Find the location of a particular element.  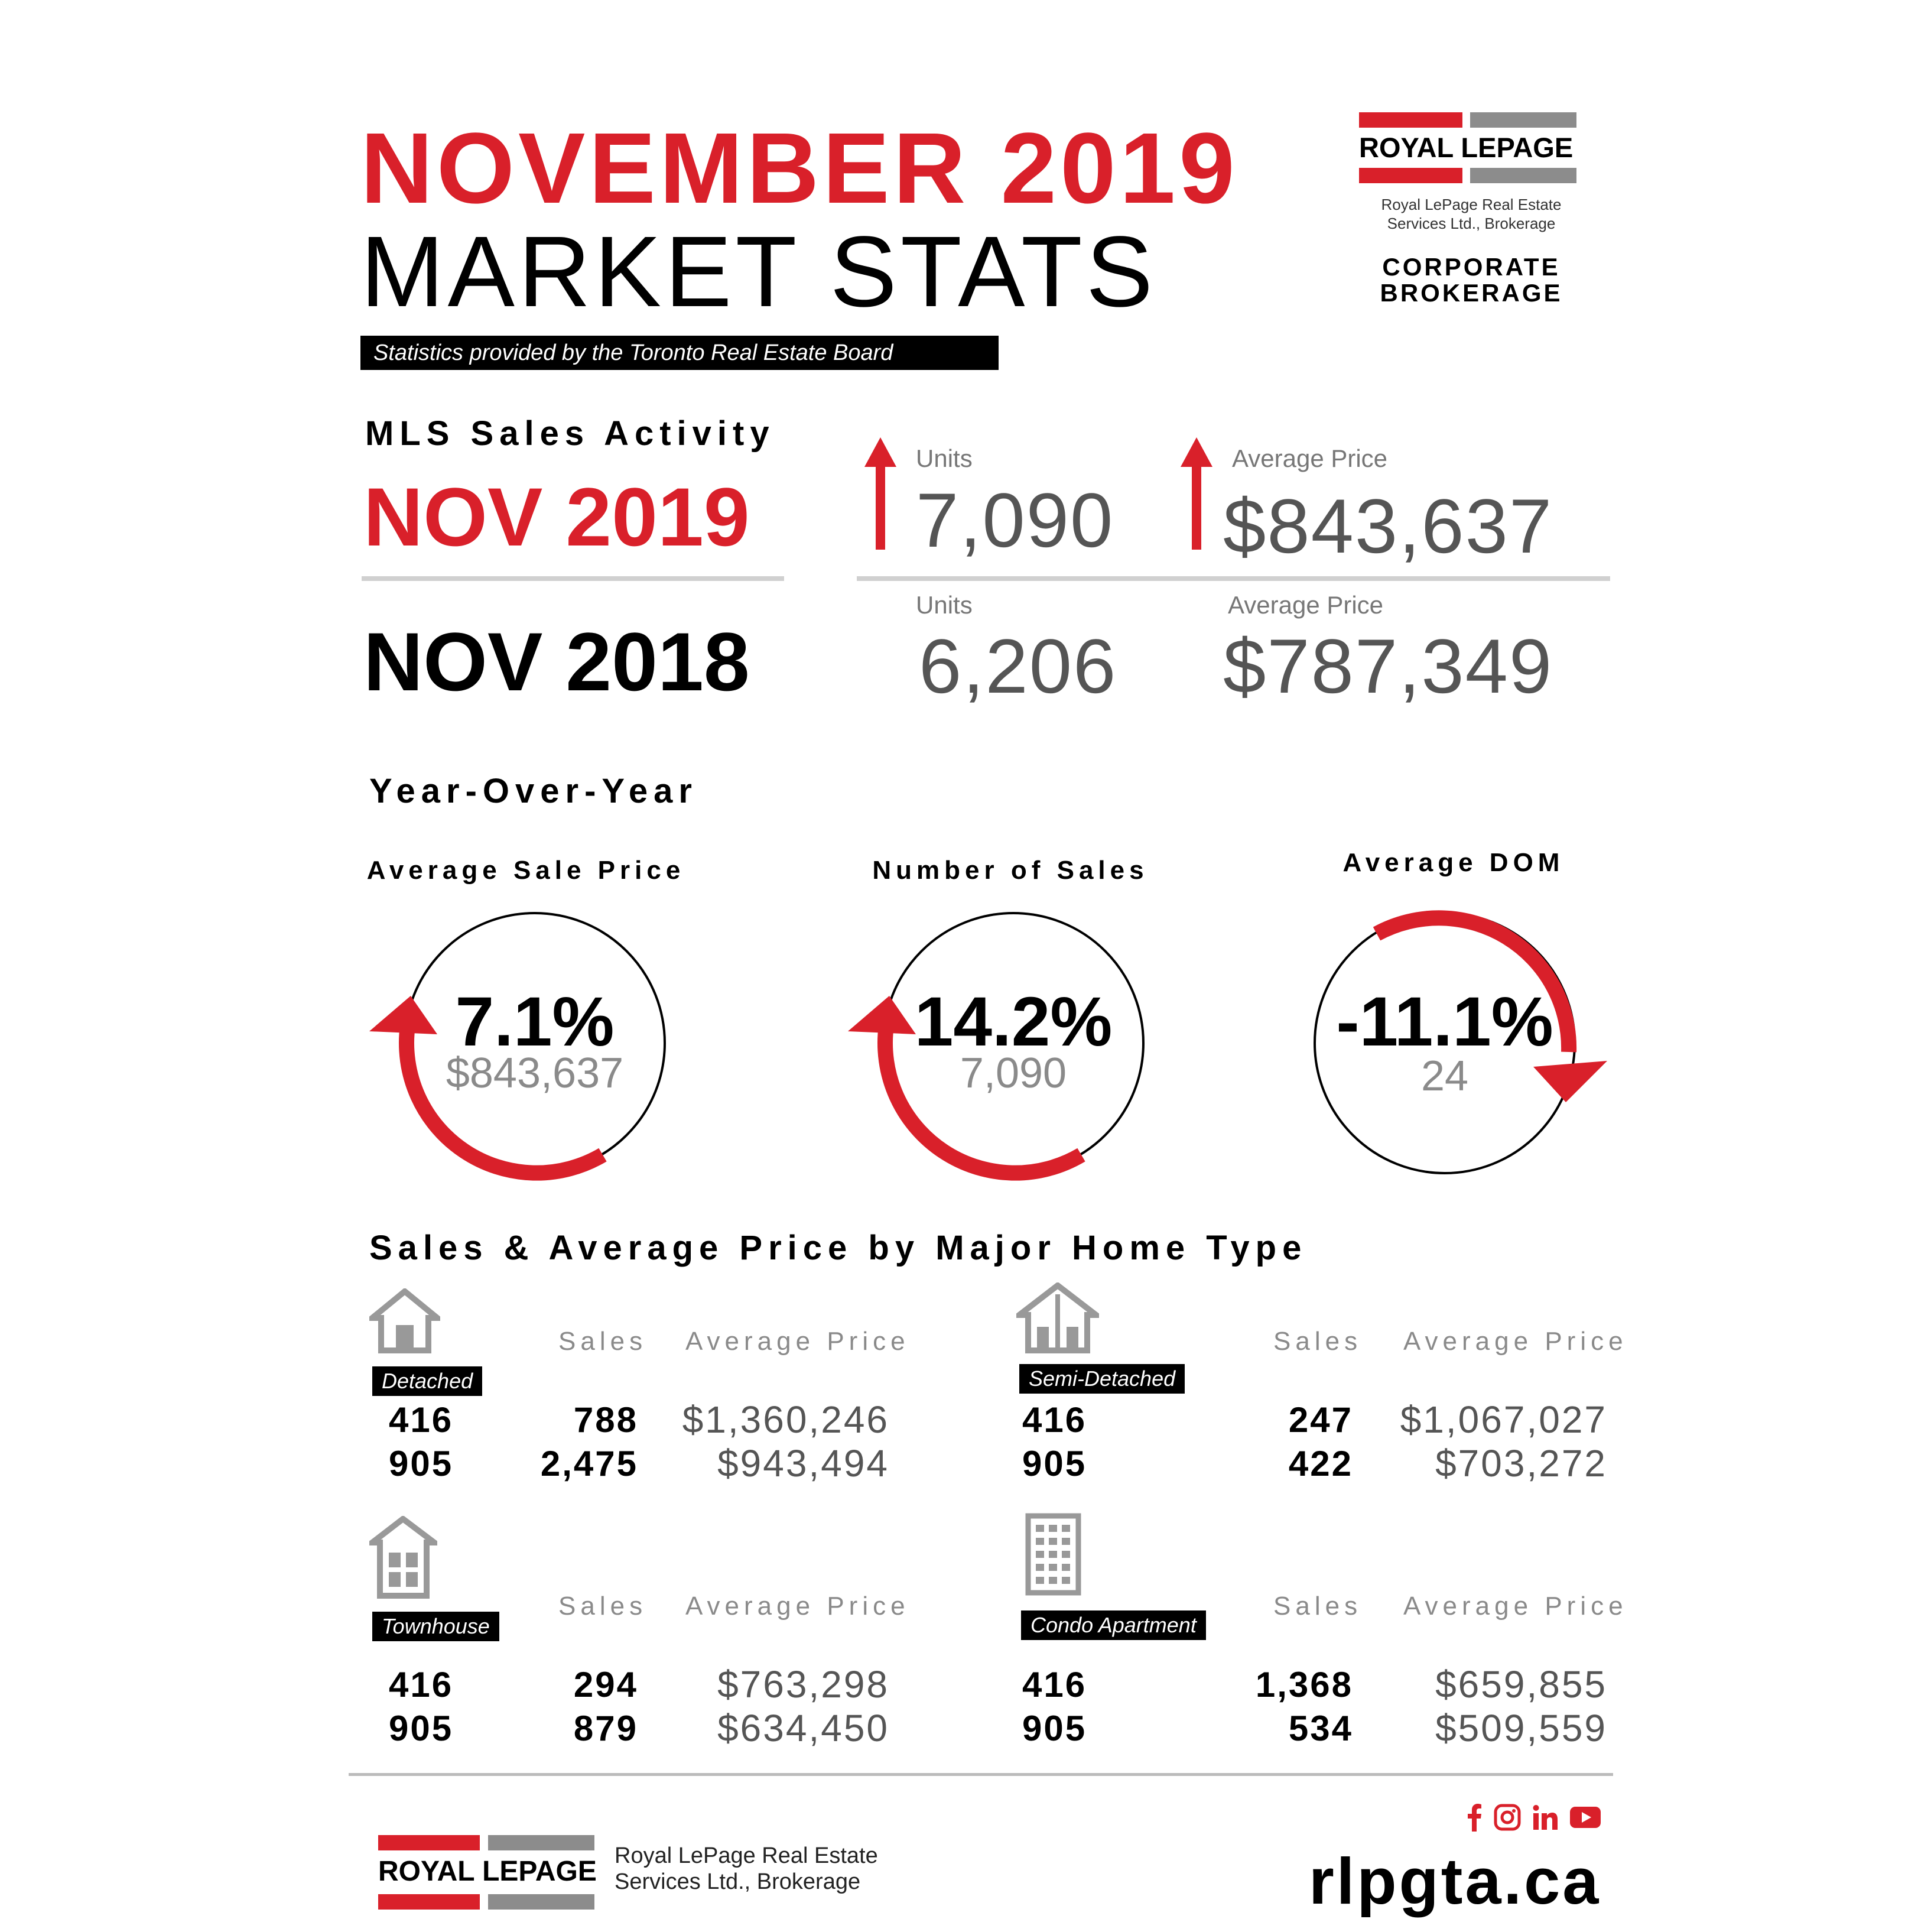

arrow-head-up is located at coordinates (403, 1015).